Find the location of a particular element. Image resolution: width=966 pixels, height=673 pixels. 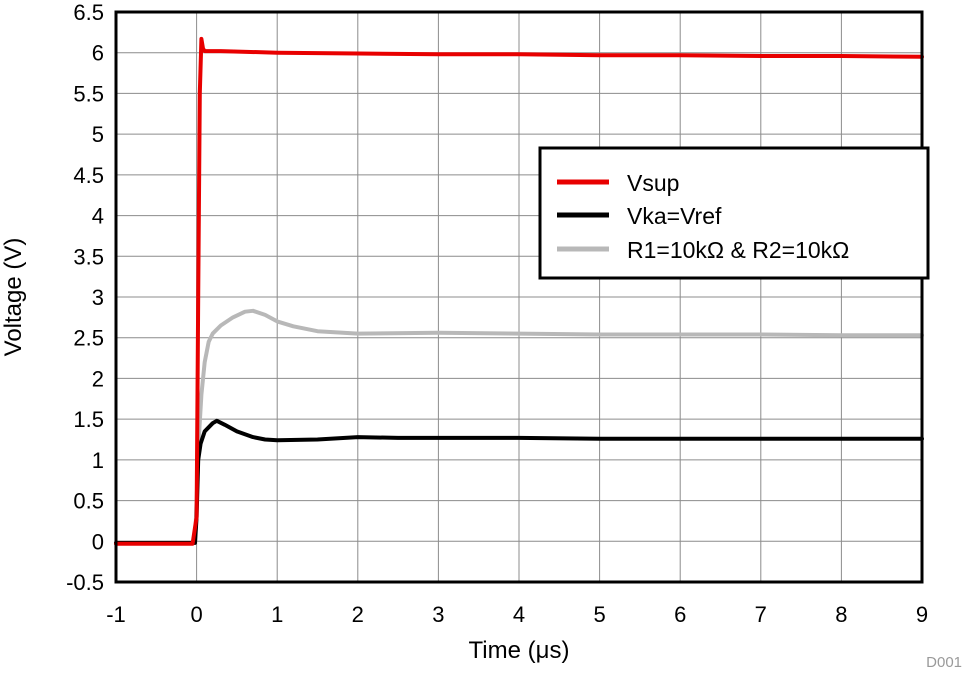

y-tick-label: 2 is located at coordinates (98, 378).